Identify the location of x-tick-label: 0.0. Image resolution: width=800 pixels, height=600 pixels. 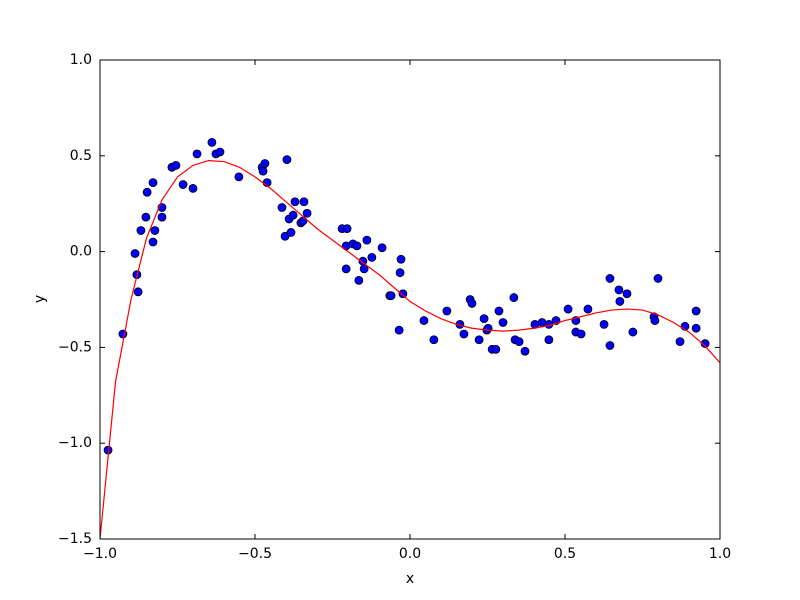
(410, 554).